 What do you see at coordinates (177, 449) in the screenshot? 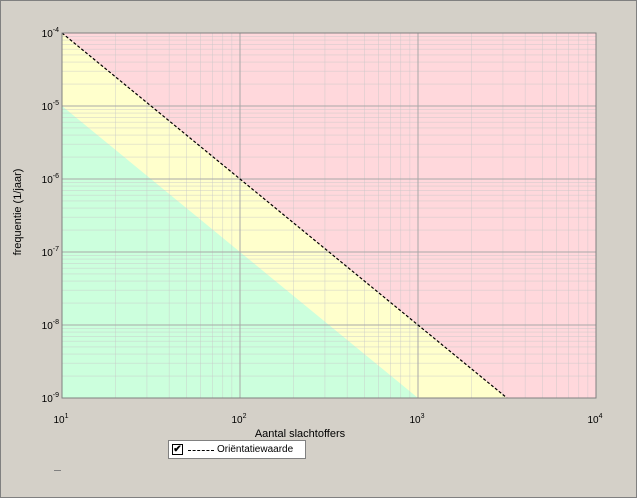
I see `legend-checkbox: ✔` at bounding box center [177, 449].